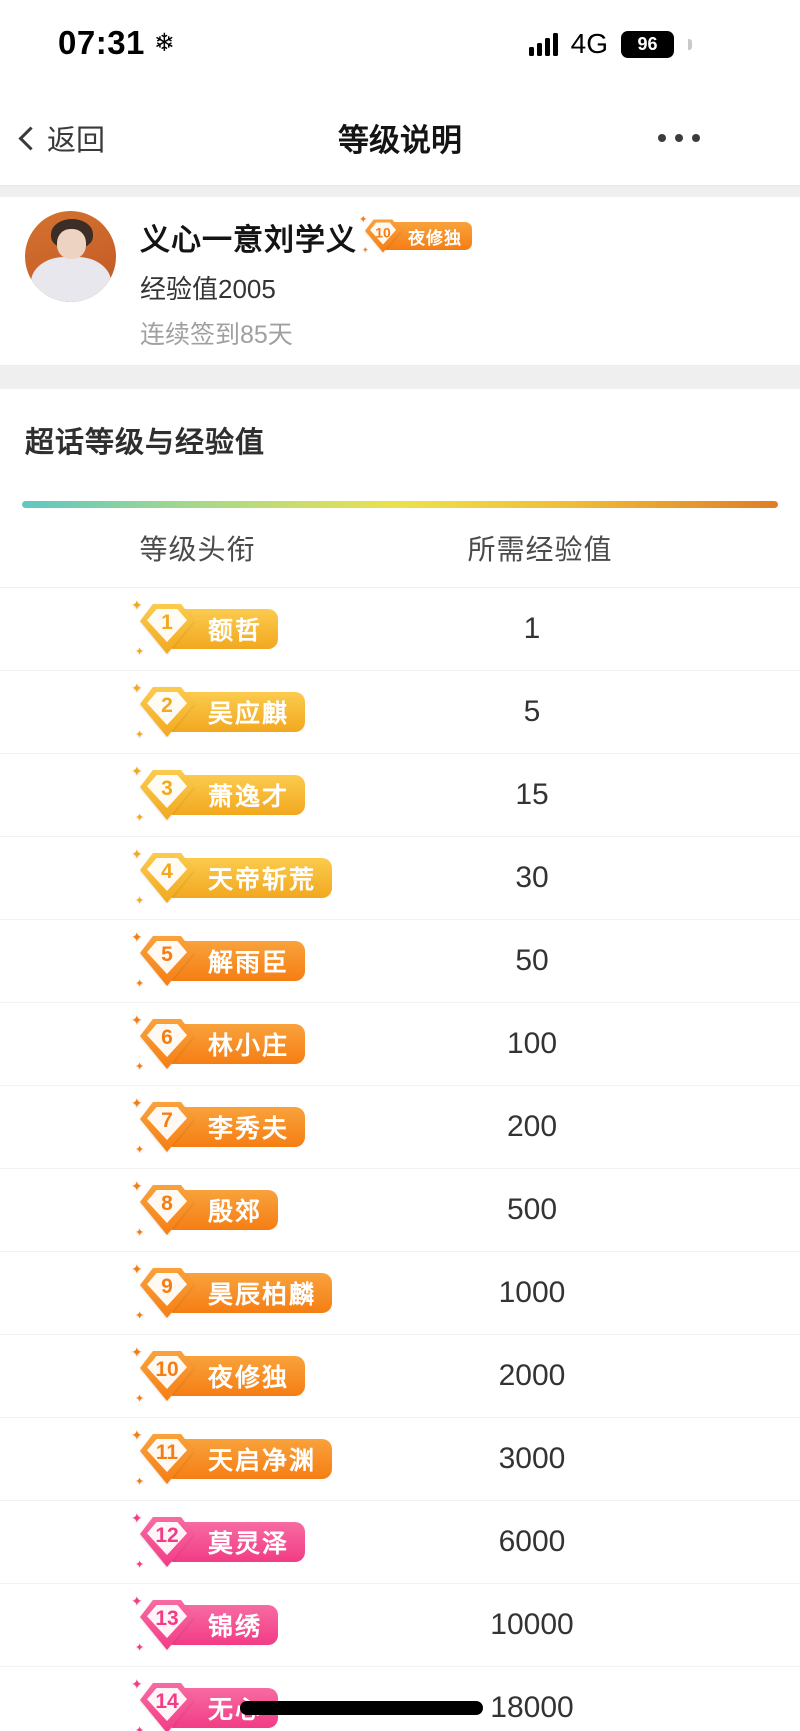  Describe the element at coordinates (400, 281) in the screenshot. I see `profile-card: 义心一意刘学义 10 ✦ ✦ 夜修独 经验值2005 连续签到85天` at that location.